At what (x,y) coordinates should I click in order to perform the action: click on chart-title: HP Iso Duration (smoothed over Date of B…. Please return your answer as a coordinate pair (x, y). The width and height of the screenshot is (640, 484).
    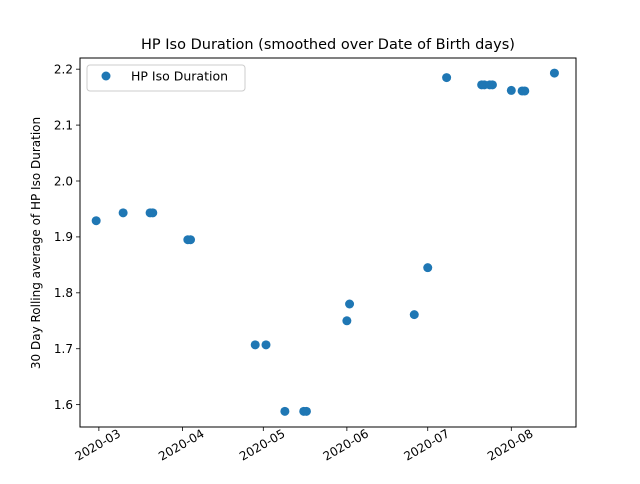
    Looking at the image, I should click on (328, 45).